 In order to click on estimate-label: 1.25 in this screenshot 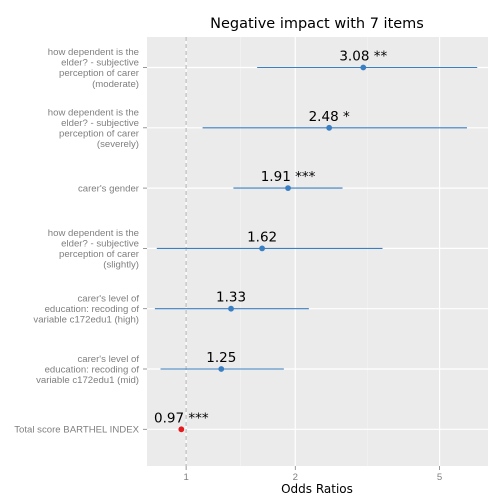, I will do `click(221, 358)`.